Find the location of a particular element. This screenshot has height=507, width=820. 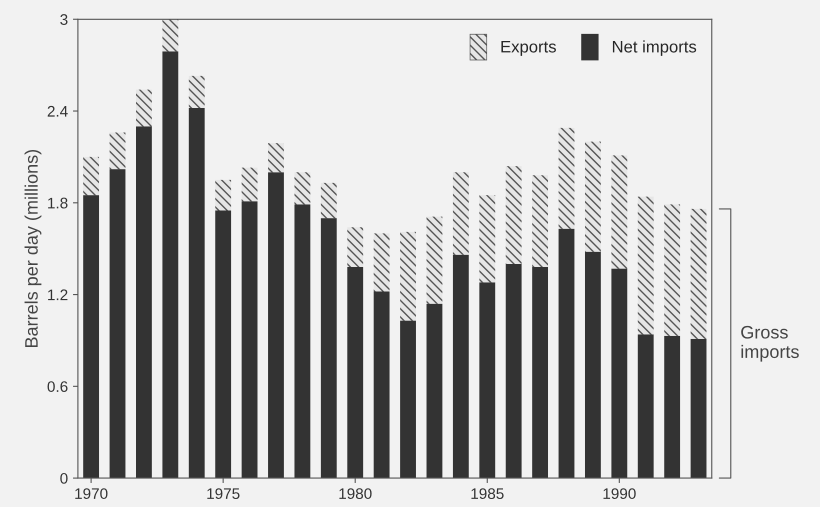

x-tick-label: 1990 is located at coordinates (619, 494).